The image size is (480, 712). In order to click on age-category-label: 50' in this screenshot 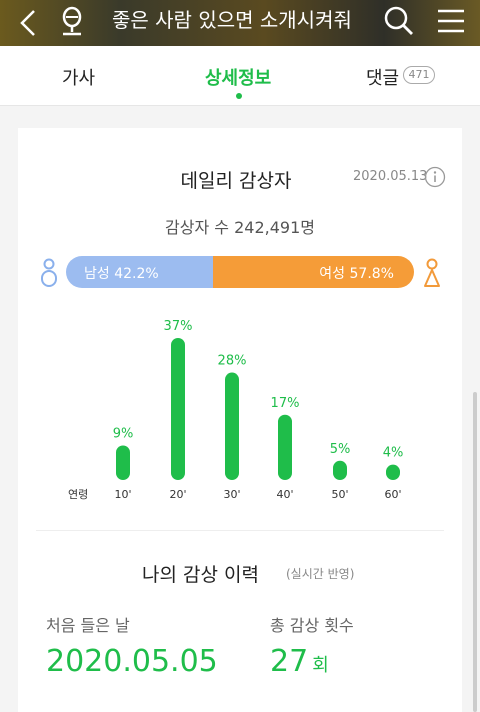, I will do `click(339, 494)`.